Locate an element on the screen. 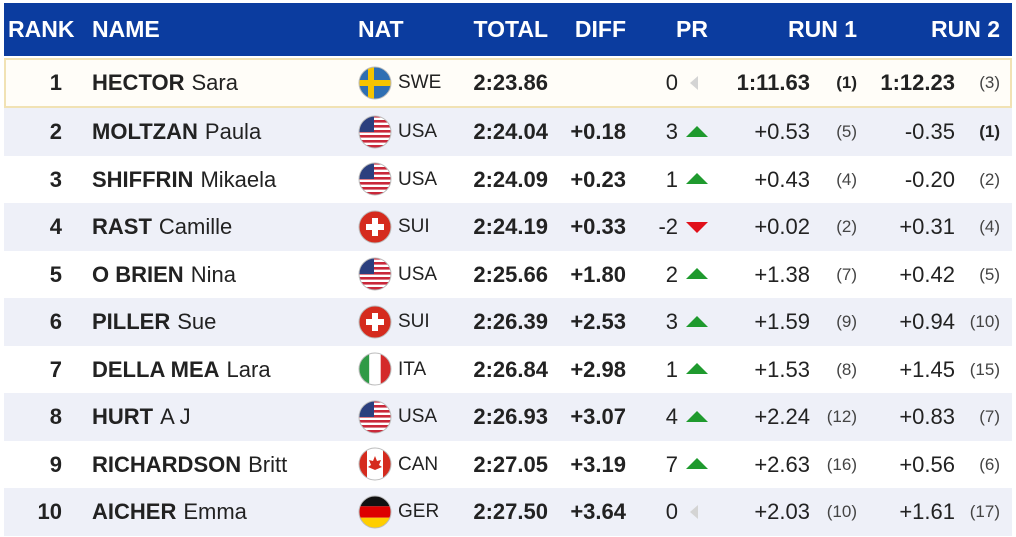 The image size is (1016, 537). diff: +3.64 is located at coordinates (598, 511).